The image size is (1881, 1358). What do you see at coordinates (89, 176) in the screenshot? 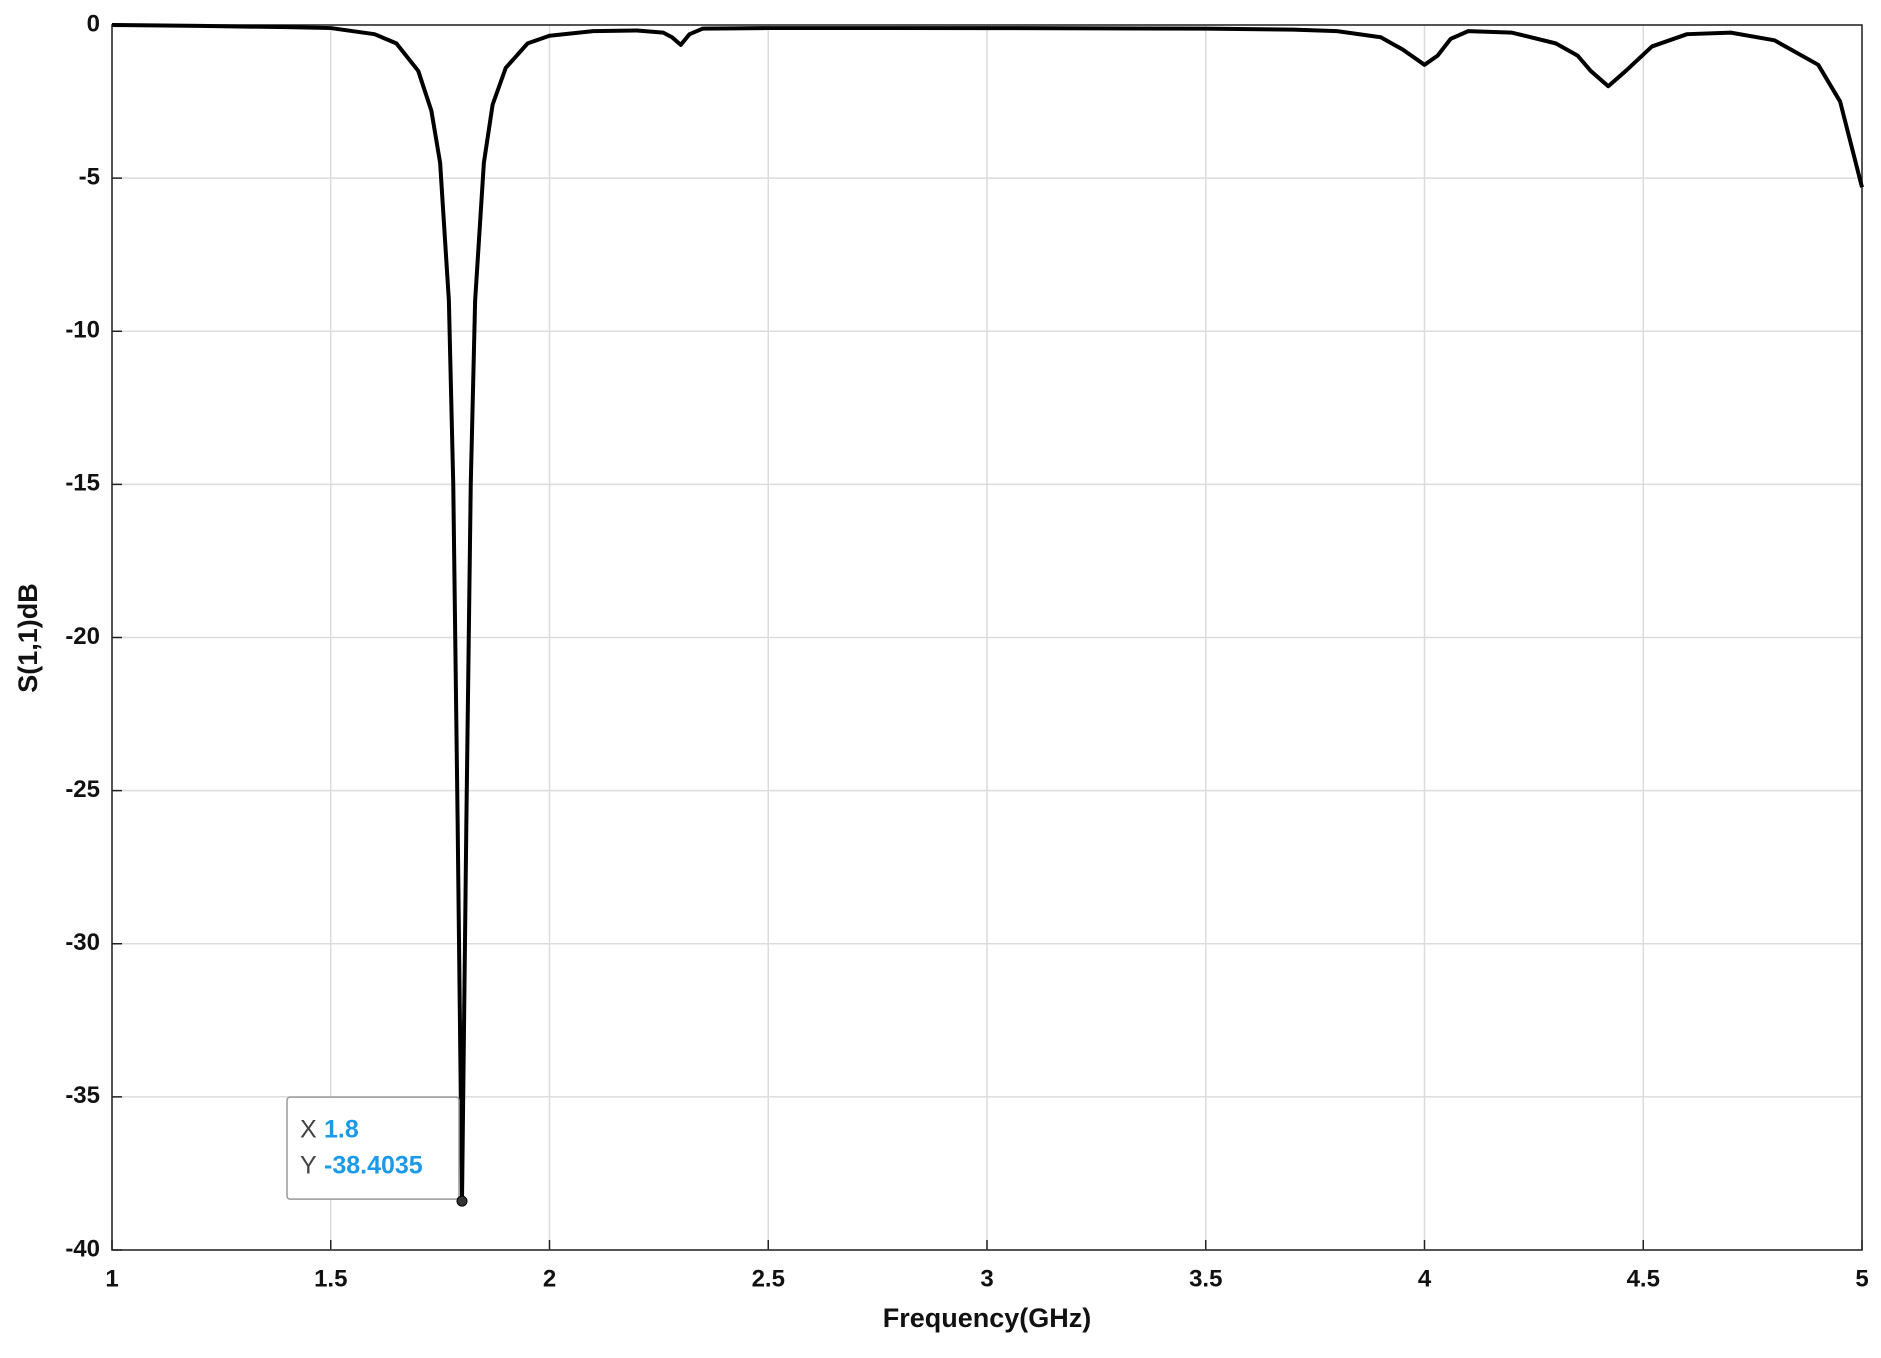
I see `y-tick-label: -5` at bounding box center [89, 176].